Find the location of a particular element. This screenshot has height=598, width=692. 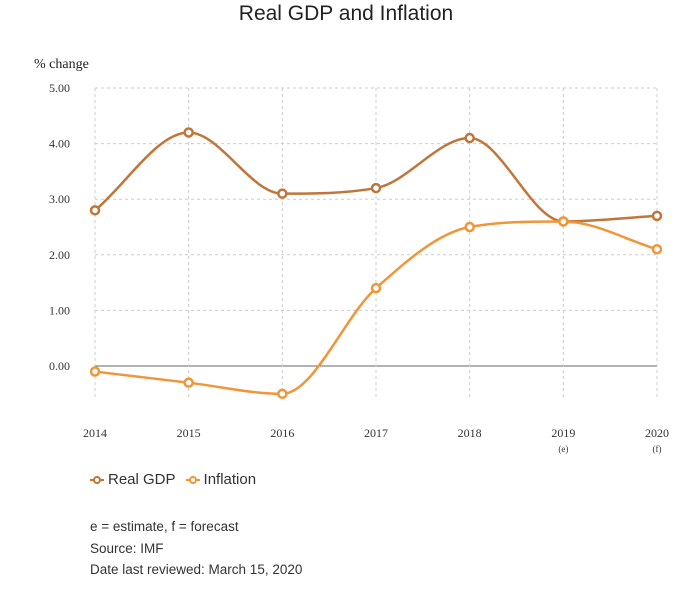

note-estimate-forecast: e = estimate, f = forecast is located at coordinates (164, 526).